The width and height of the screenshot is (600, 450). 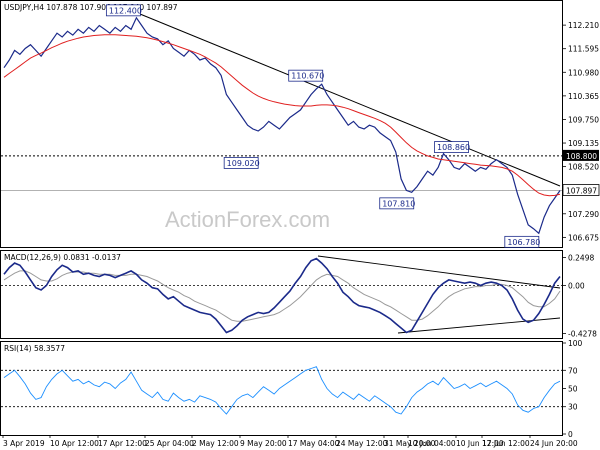 I want to click on macd-y-tick-label: -0.4278, so click(x=582, y=333).